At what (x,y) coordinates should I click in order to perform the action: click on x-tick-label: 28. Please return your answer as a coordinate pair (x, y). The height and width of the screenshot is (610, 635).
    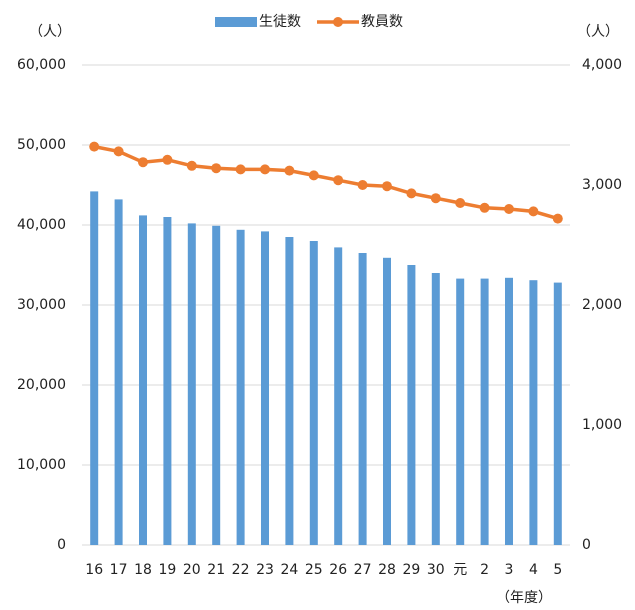
    Looking at the image, I should click on (387, 570).